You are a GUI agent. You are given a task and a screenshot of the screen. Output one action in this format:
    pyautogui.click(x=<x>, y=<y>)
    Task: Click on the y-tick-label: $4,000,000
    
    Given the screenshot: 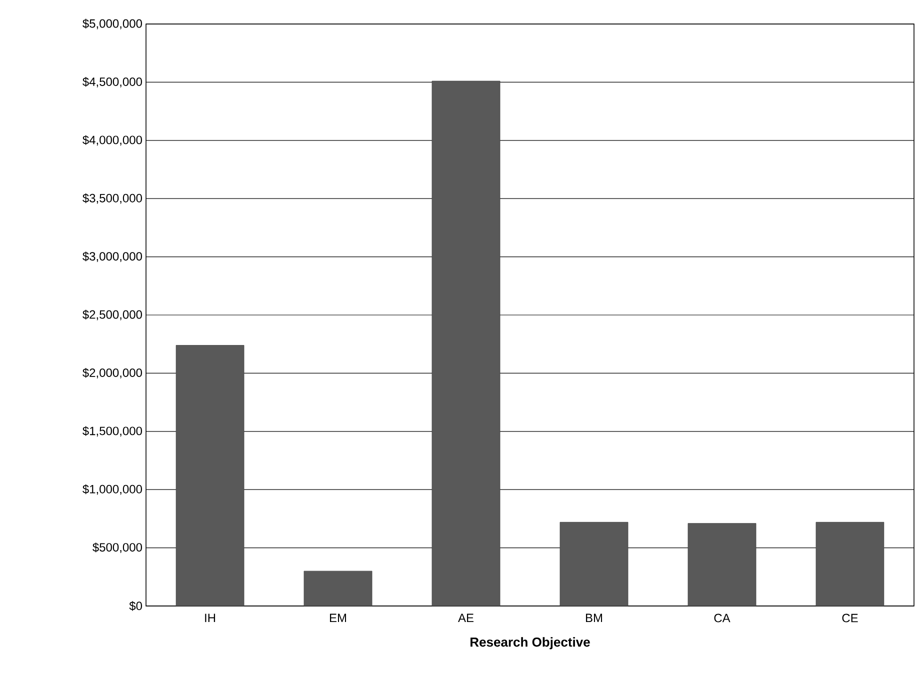 What is the action you would take?
    pyautogui.click(x=112, y=140)
    